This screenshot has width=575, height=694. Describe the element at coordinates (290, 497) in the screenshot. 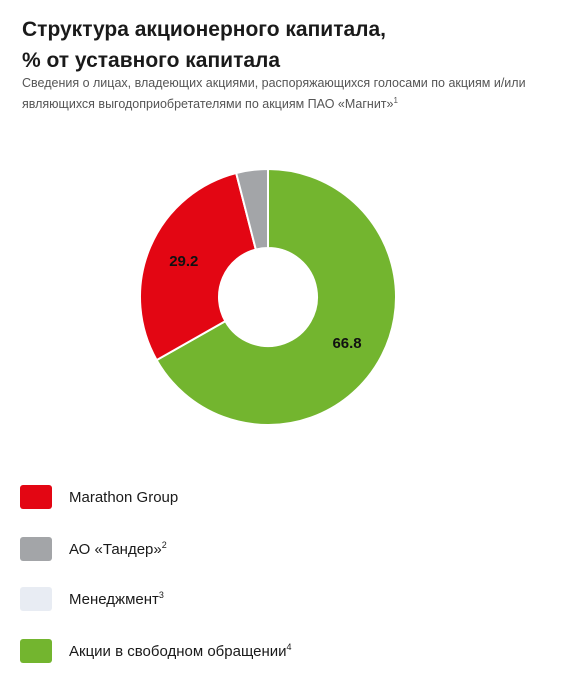

I see `legend-item-marathon: Marathon Group` at that location.